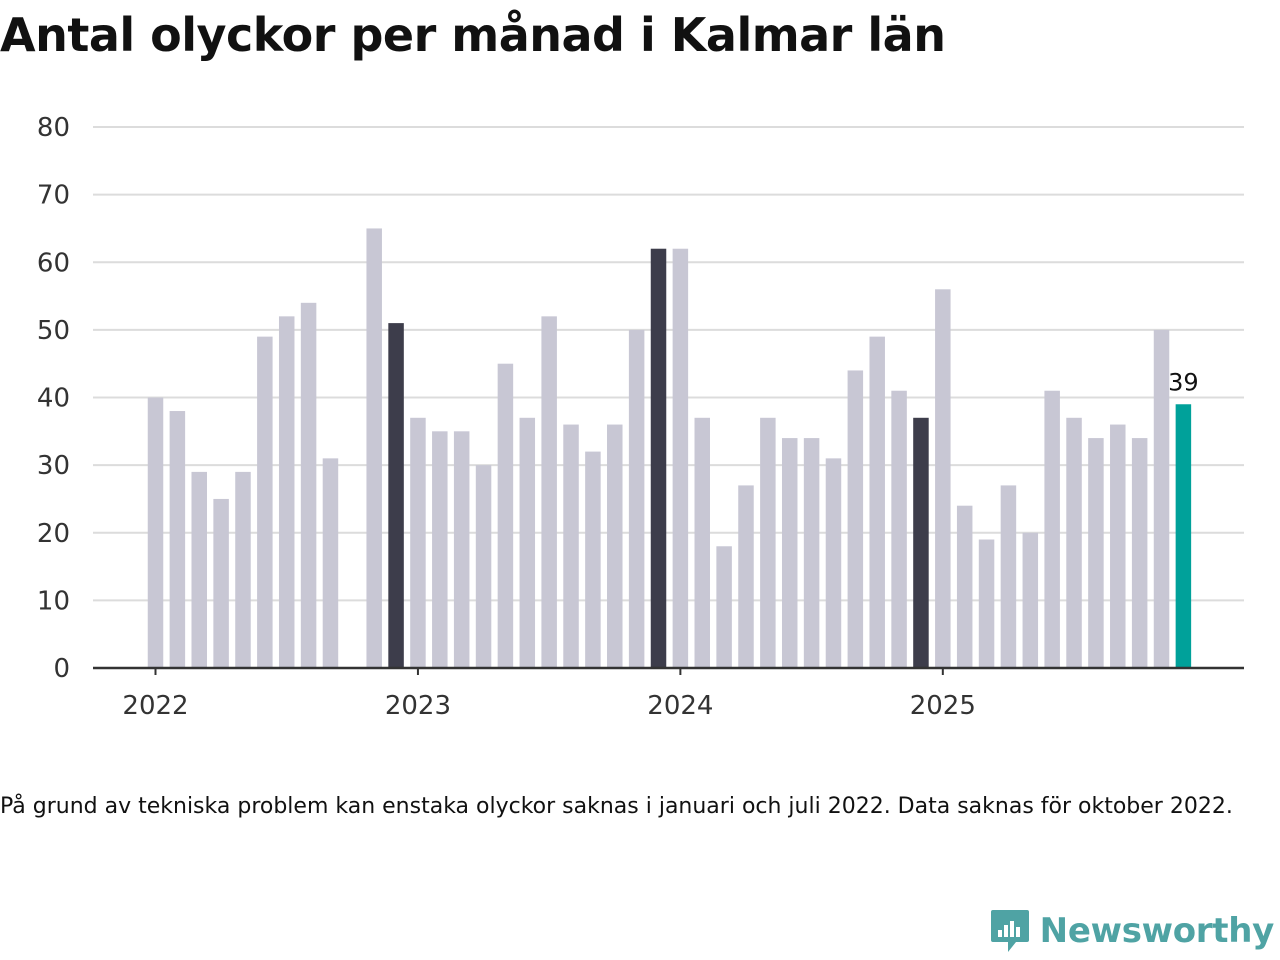 Image resolution: width=1280 pixels, height=960 pixels. I want to click on data-label: 39, so click(1183, 382).